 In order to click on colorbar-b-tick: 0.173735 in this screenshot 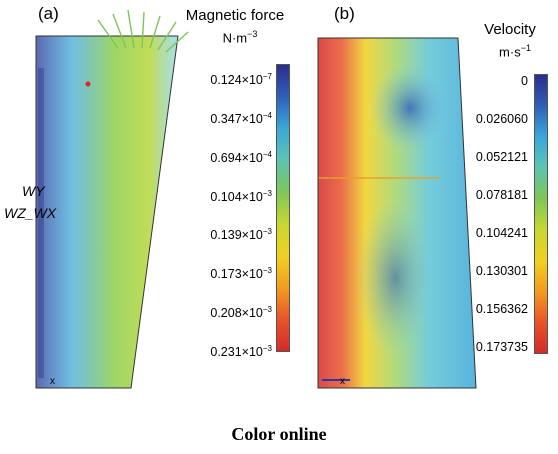, I will do `click(501, 347)`.